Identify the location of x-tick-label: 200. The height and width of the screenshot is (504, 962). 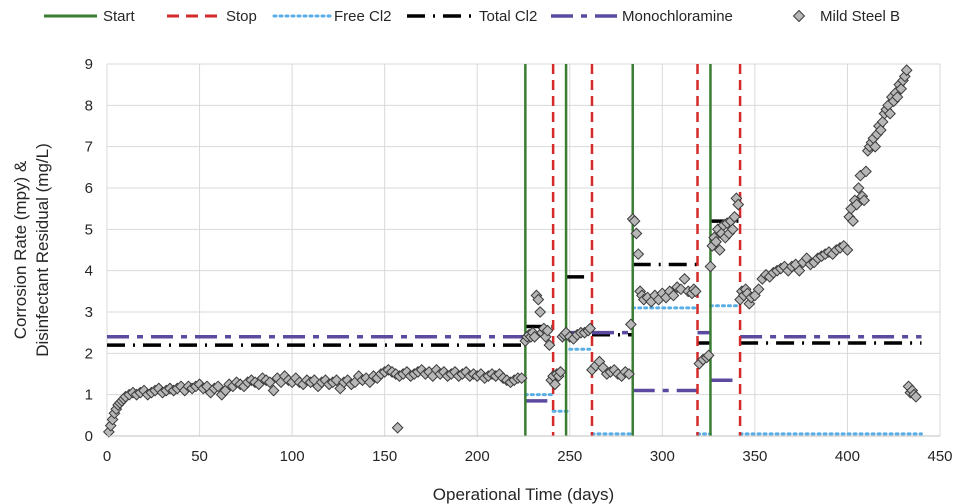
(477, 456).